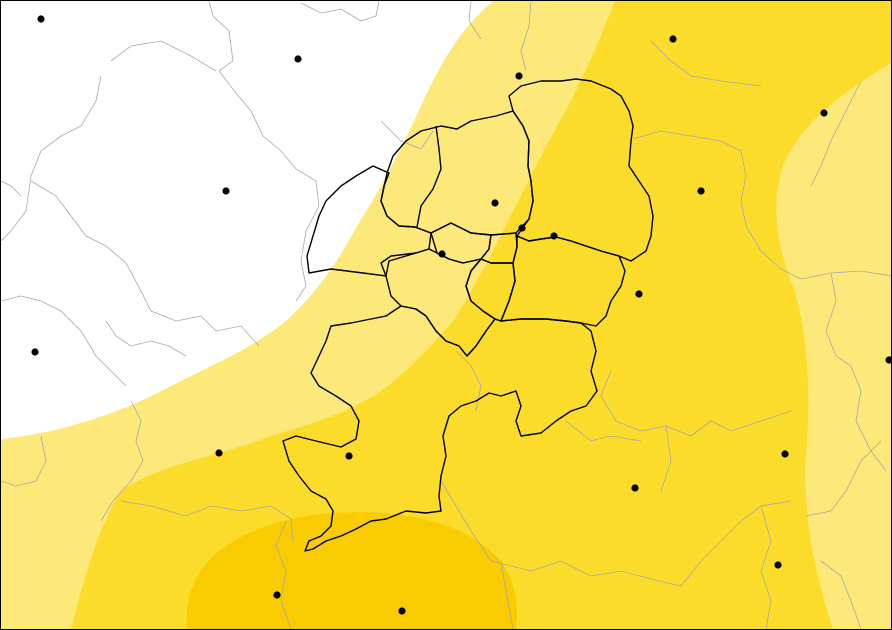 This screenshot has width=892, height=630. Describe the element at coordinates (429, 176) in the screenshot. I see `district-north-sub` at that location.